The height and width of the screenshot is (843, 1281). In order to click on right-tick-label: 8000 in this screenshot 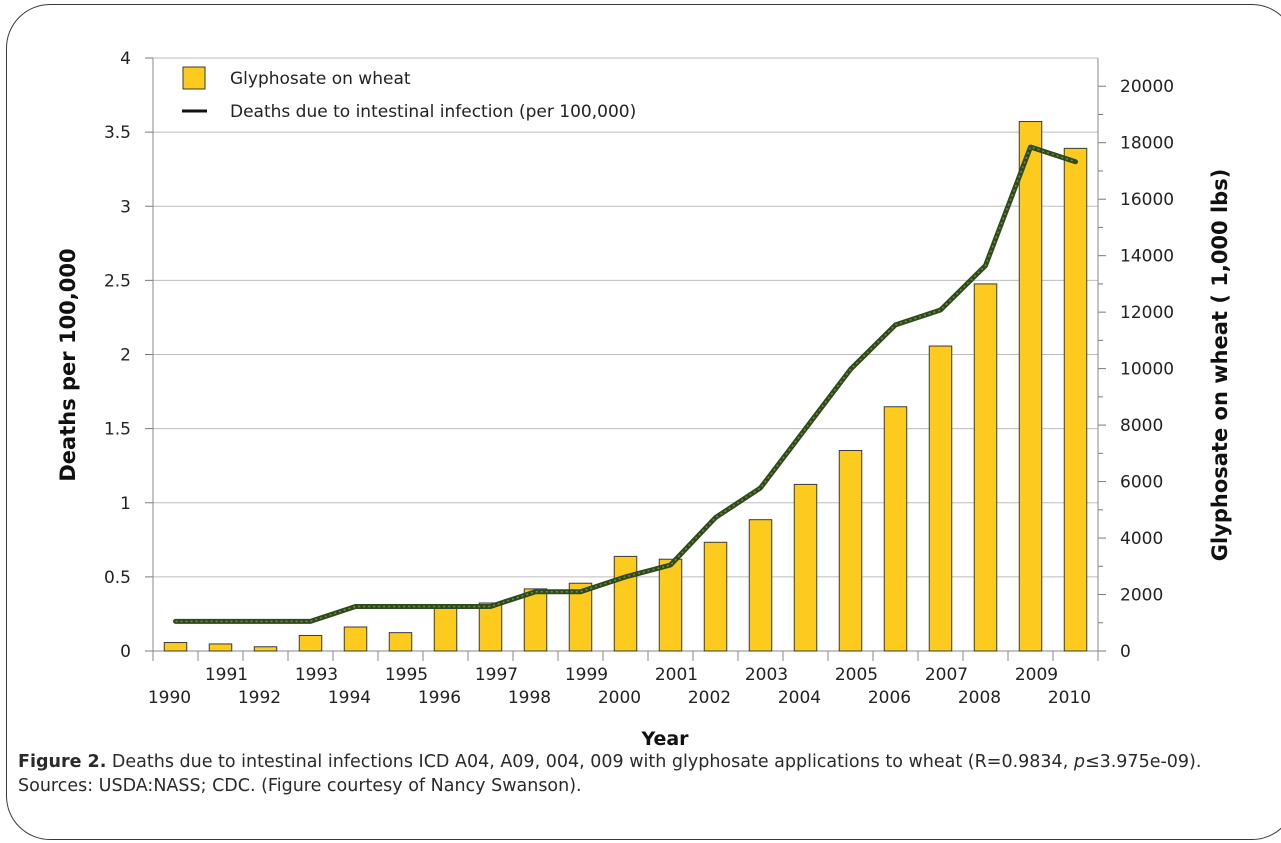, I will do `click(1141, 426)`.